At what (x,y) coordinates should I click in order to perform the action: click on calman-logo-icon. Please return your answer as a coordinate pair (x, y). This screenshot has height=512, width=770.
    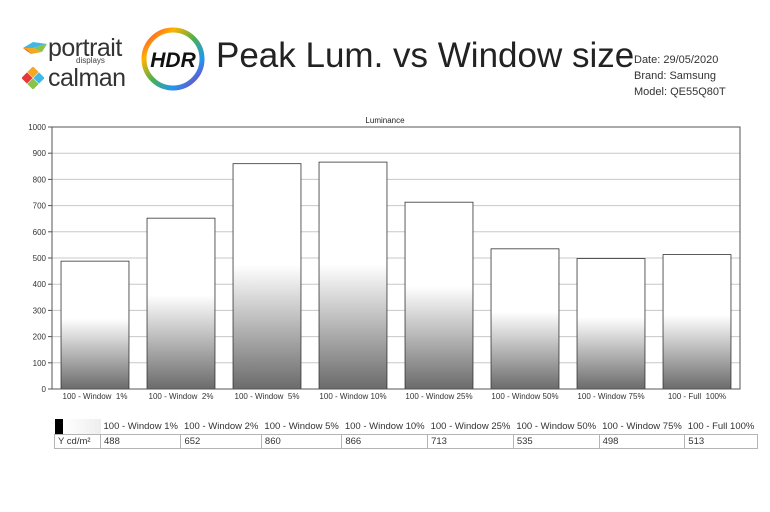
    Looking at the image, I should click on (33, 78).